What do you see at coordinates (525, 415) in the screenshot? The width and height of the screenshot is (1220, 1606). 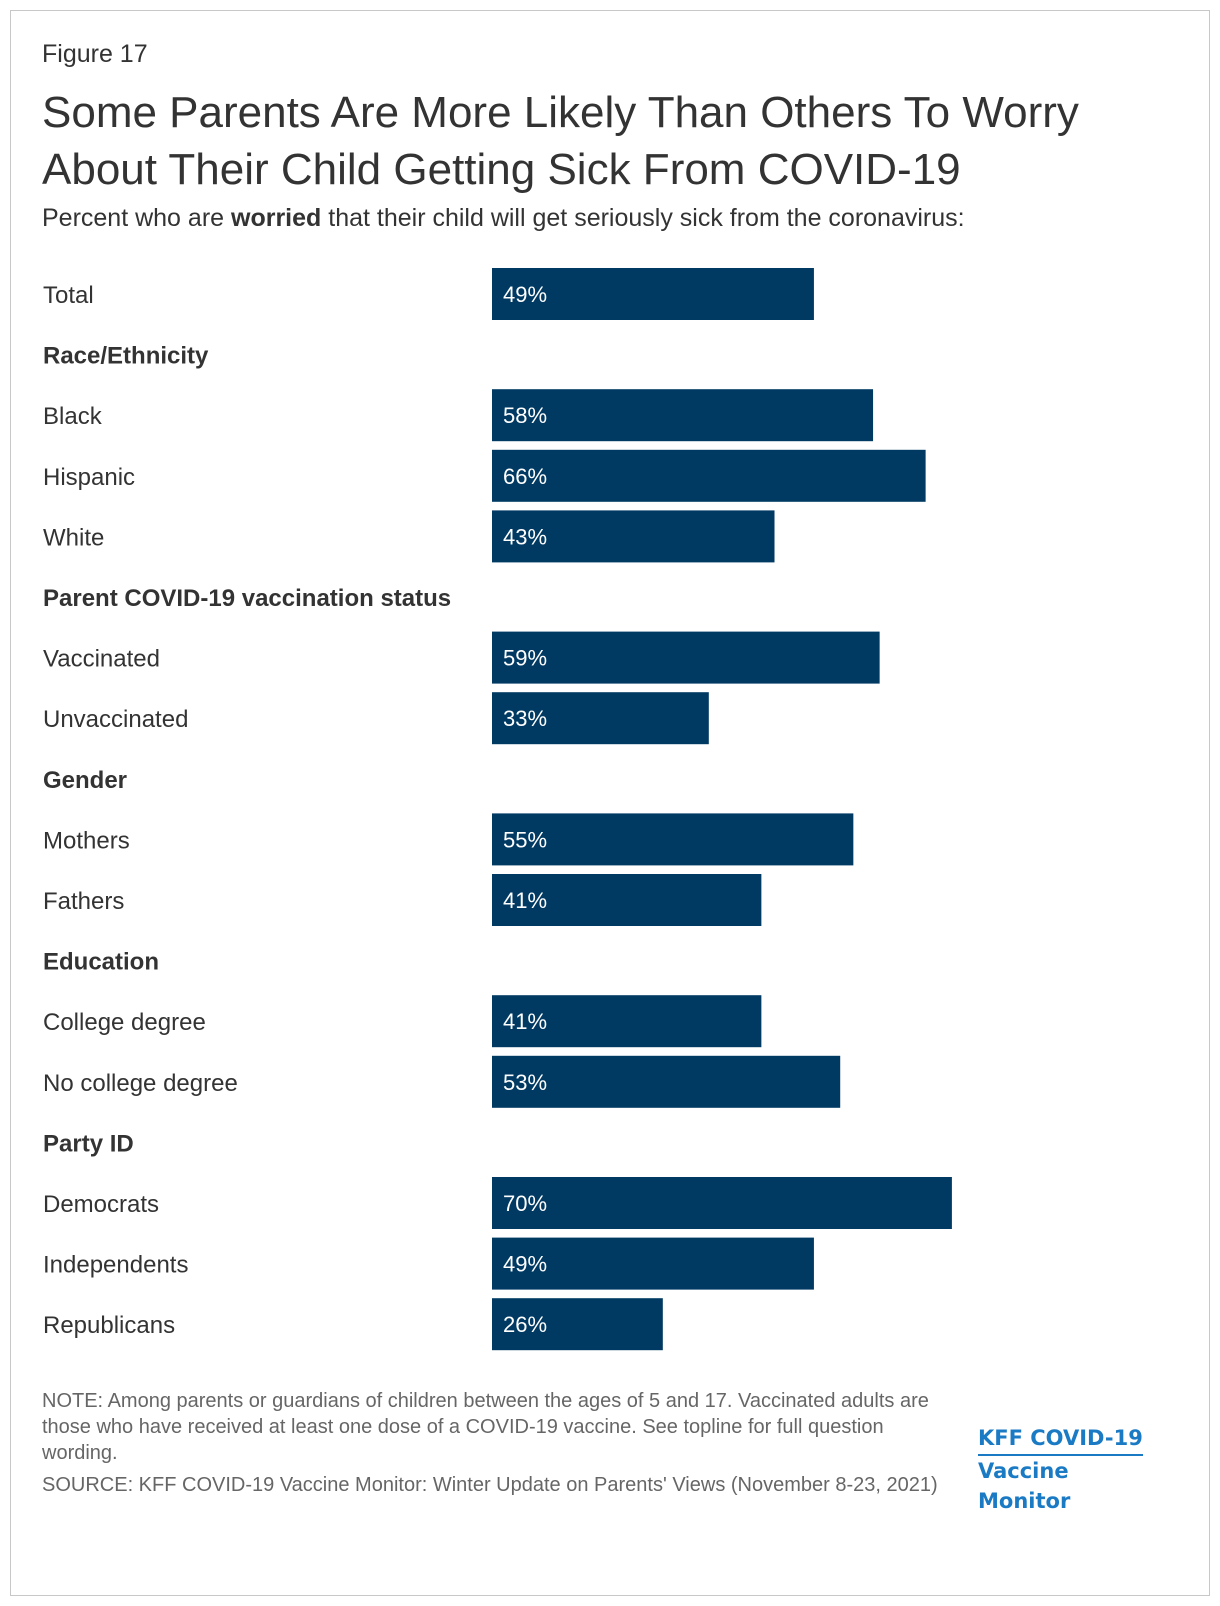 I see `data-label-black: 58%` at bounding box center [525, 415].